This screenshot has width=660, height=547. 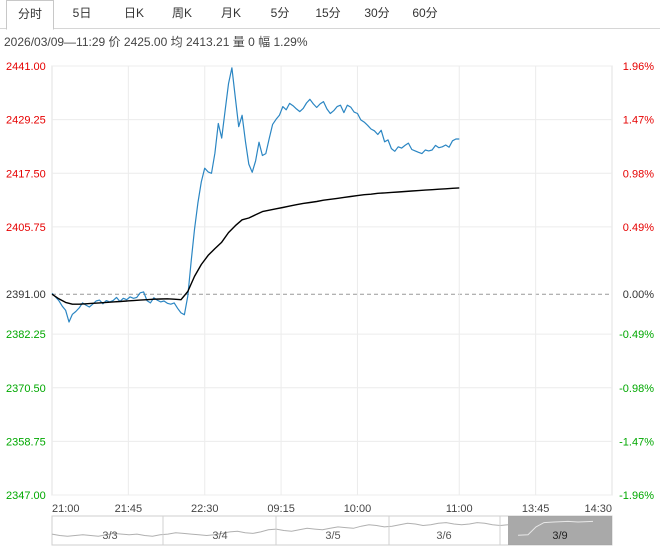 I want to click on pct-tick-label: -1.47%, so click(x=636, y=442).